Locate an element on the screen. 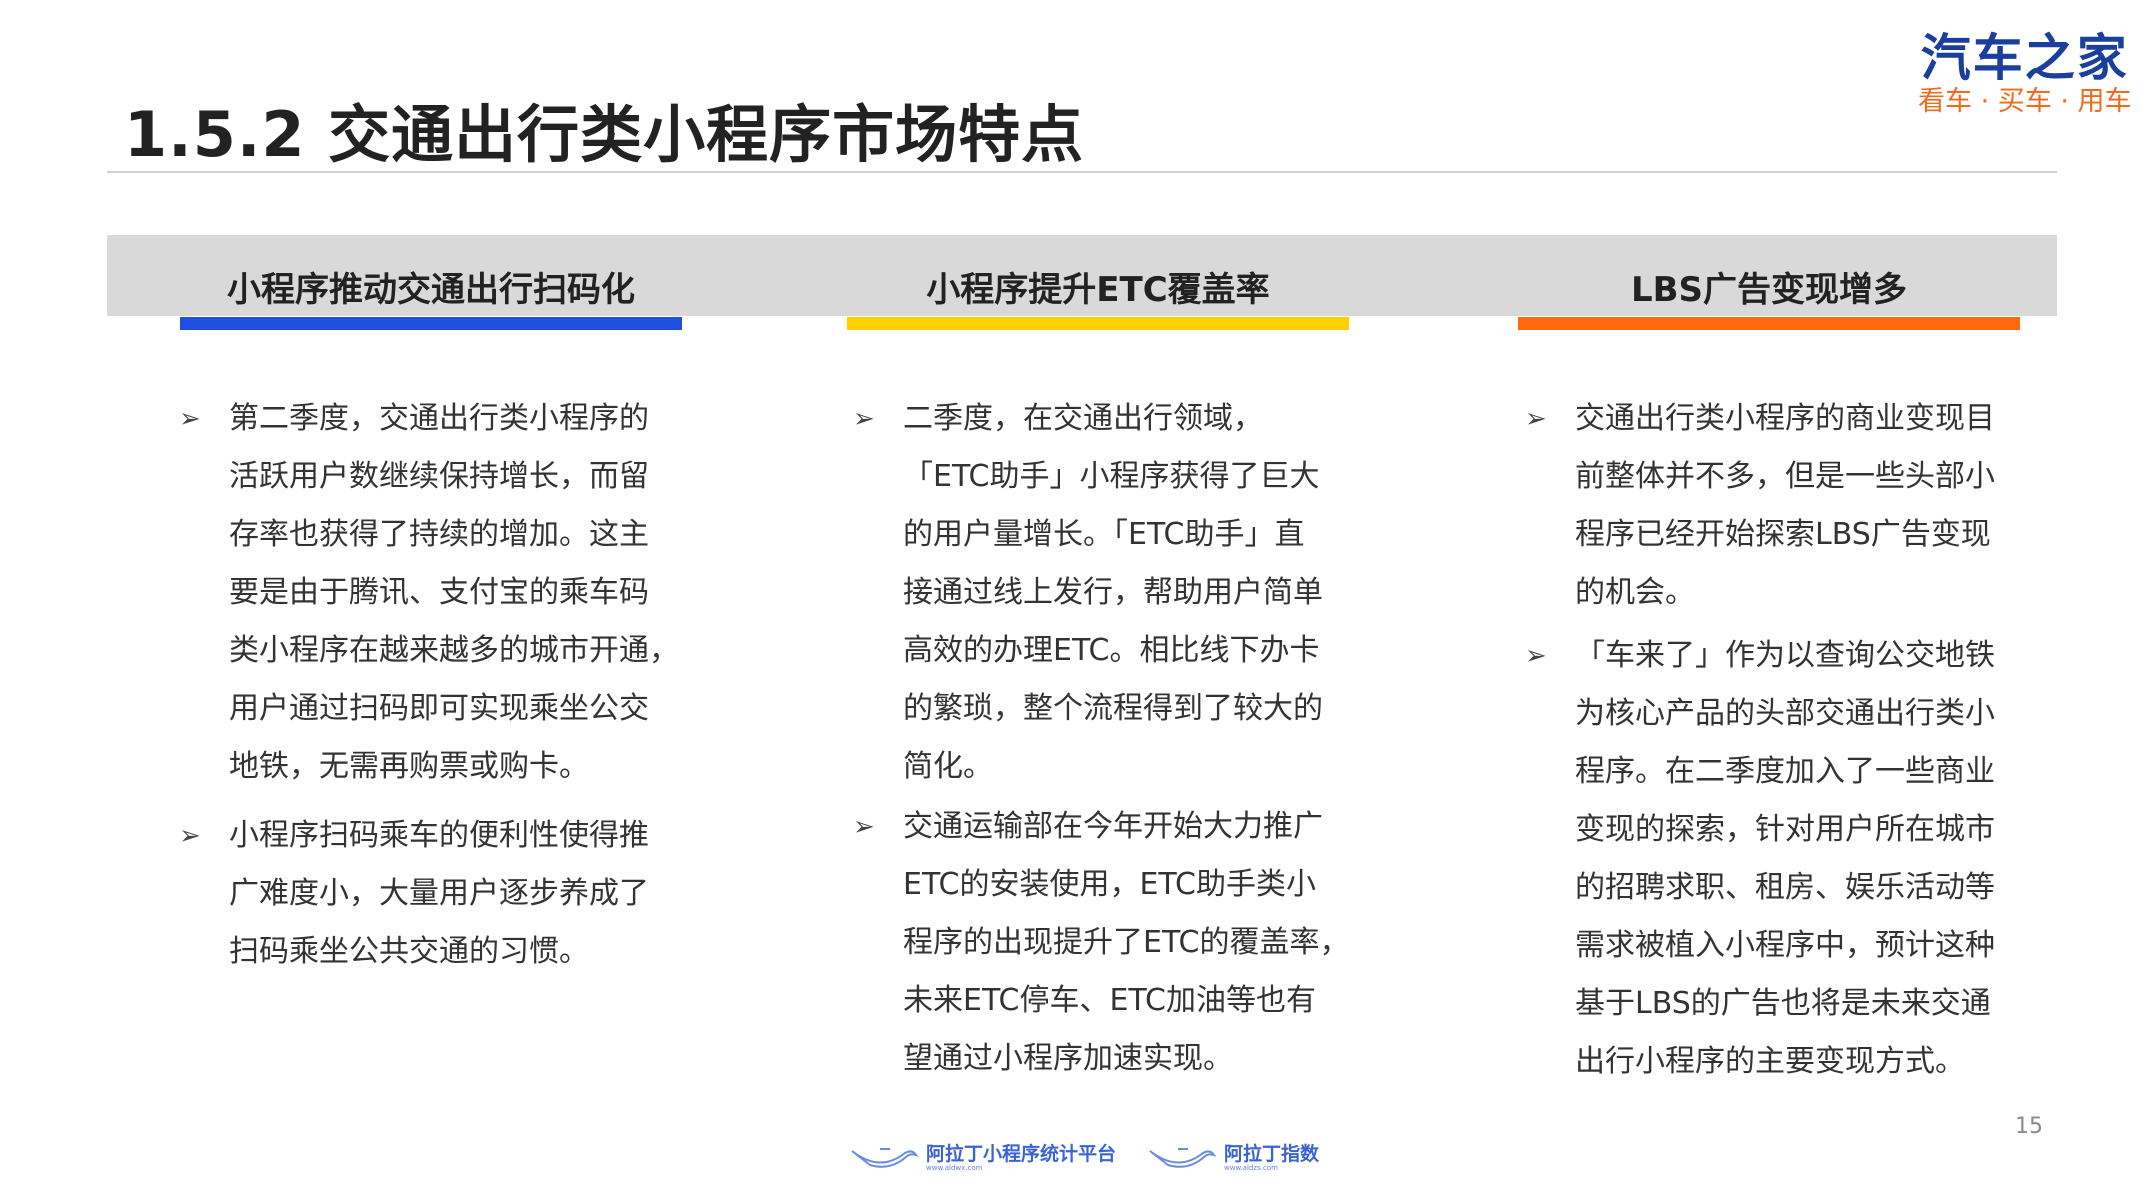  header-band is located at coordinates (1082, 275).